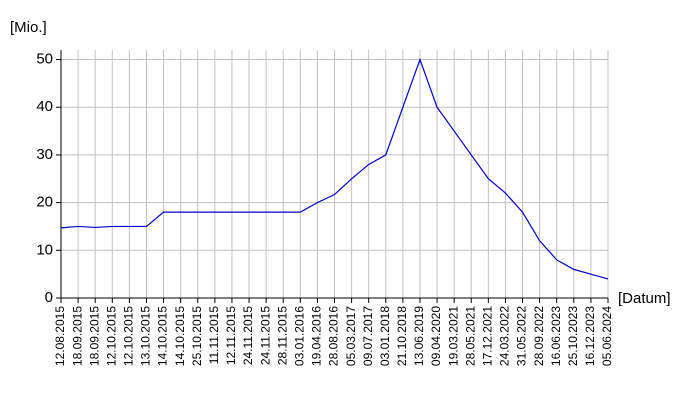 The height and width of the screenshot is (400, 700). What do you see at coordinates (146, 336) in the screenshot?
I see `x-tick-label: 13.10.2015` at bounding box center [146, 336].